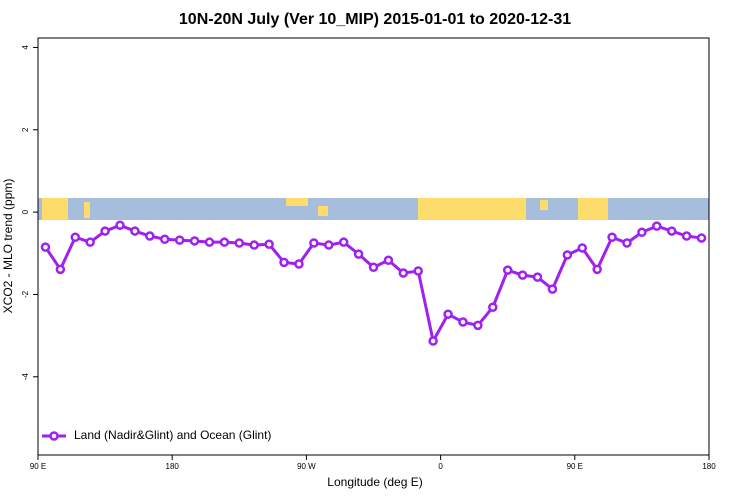 The width and height of the screenshot is (750, 500). What do you see at coordinates (8, 246) in the screenshot?
I see `y-axis-label: XCO2 - MLO trend (ppm)` at bounding box center [8, 246].